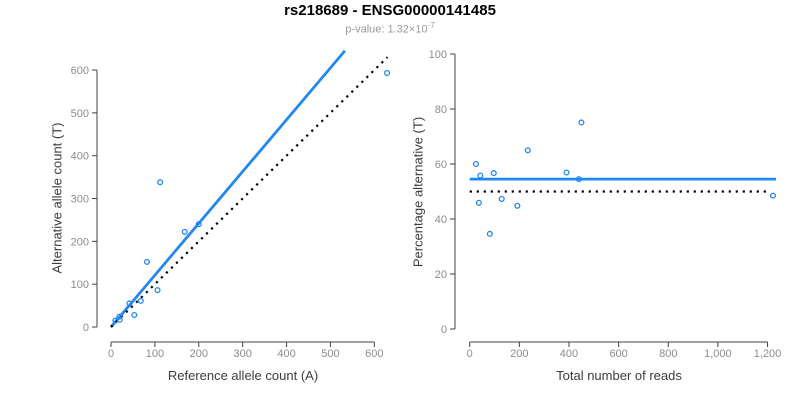 The height and width of the screenshot is (400, 800). Describe the element at coordinates (441, 165) in the screenshot. I see `right-plot-y-tick-label: 60` at that location.